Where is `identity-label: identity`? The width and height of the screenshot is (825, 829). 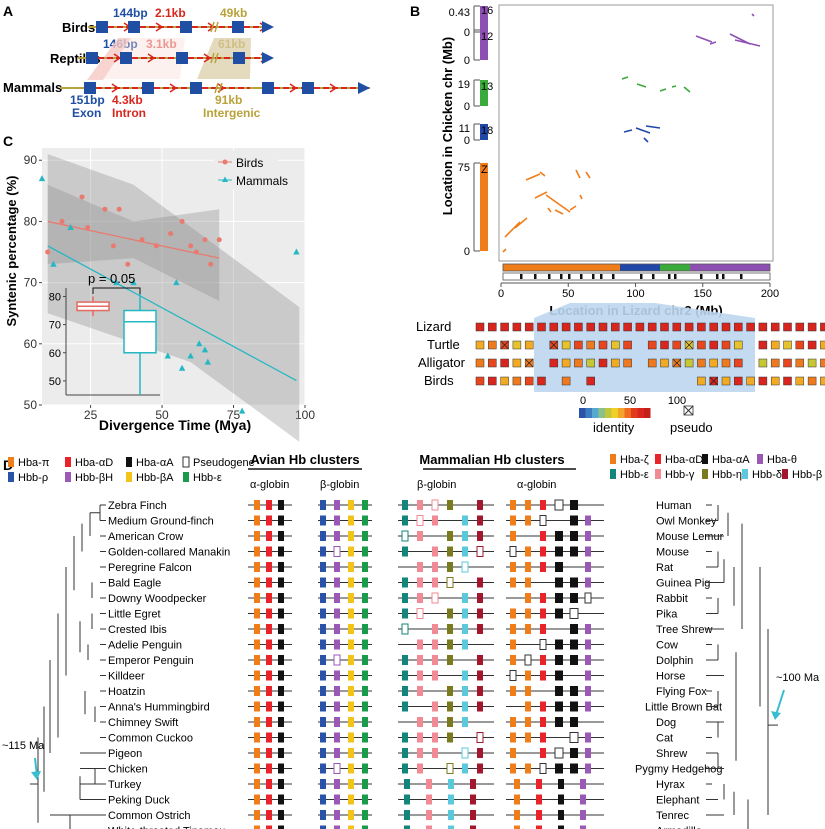
identity-label: identity is located at coordinates (614, 427).